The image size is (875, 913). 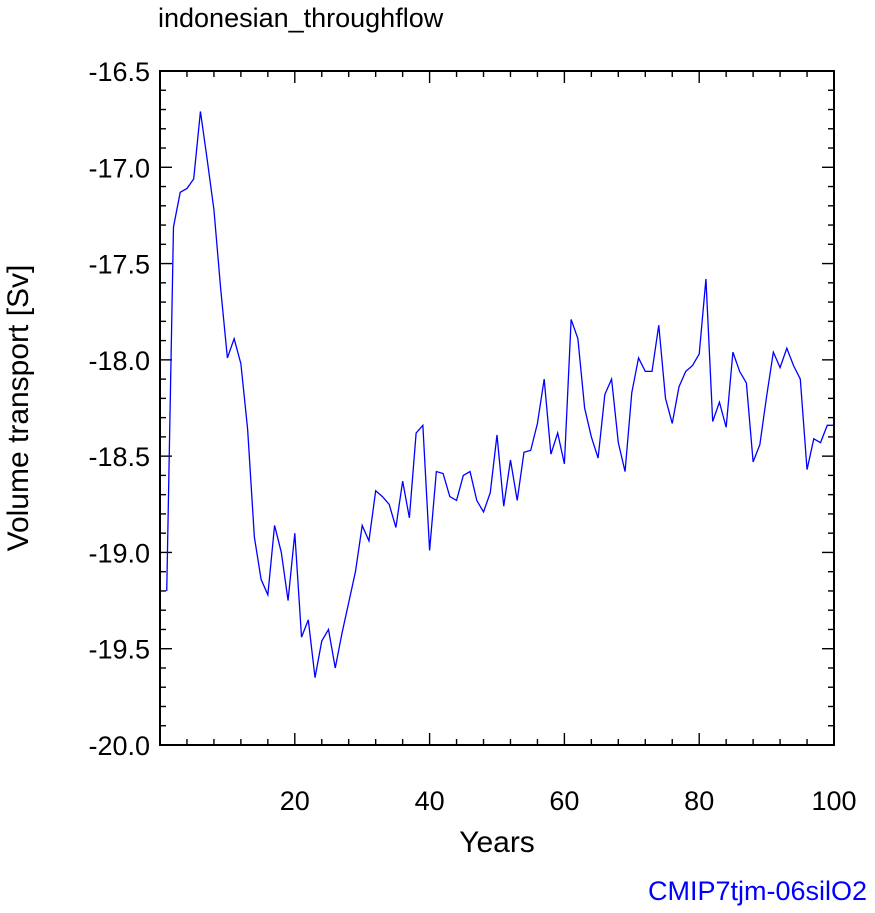 I want to click on x-tick-label: 100, so click(x=833, y=801).